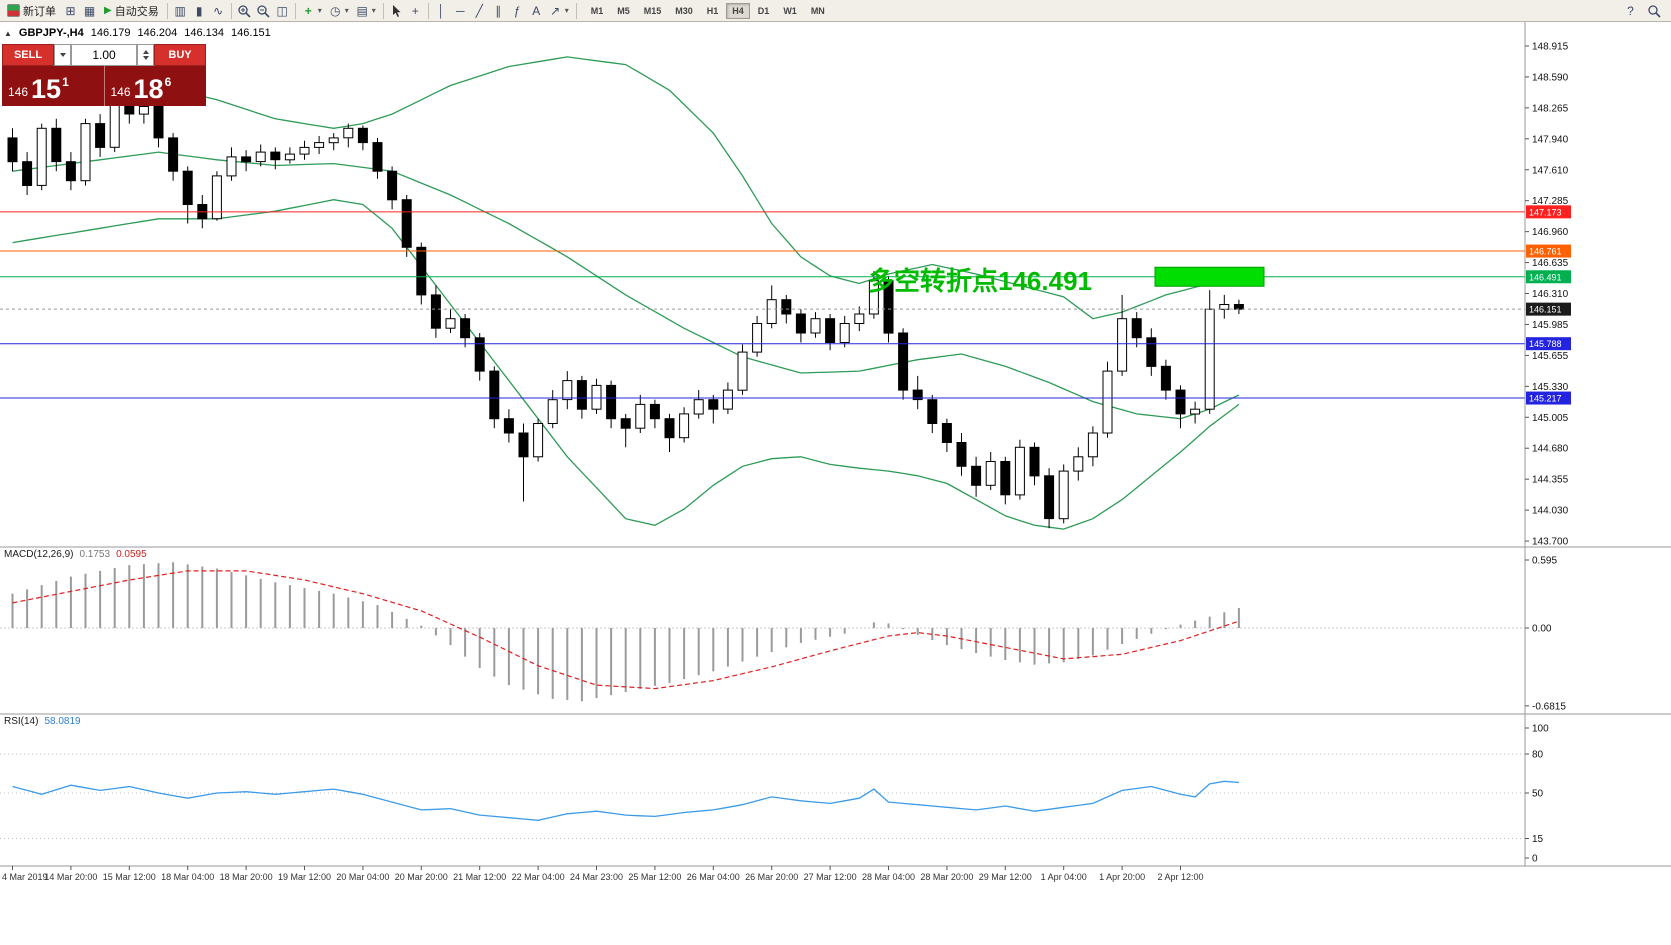 The width and height of the screenshot is (1671, 945). What do you see at coordinates (396, 11) in the screenshot?
I see `cursor-icon` at bounding box center [396, 11].